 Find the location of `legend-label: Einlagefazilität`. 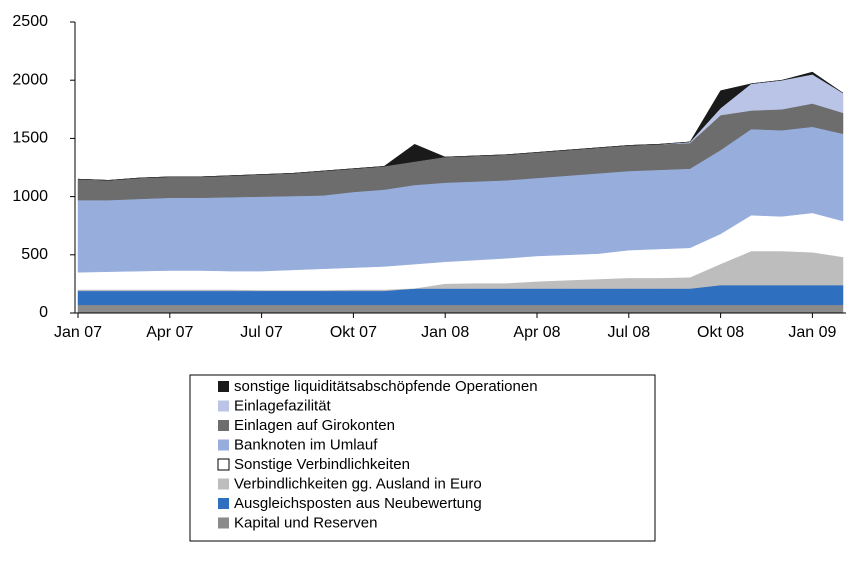

legend-label: Einlagefazilität is located at coordinates (283, 405).